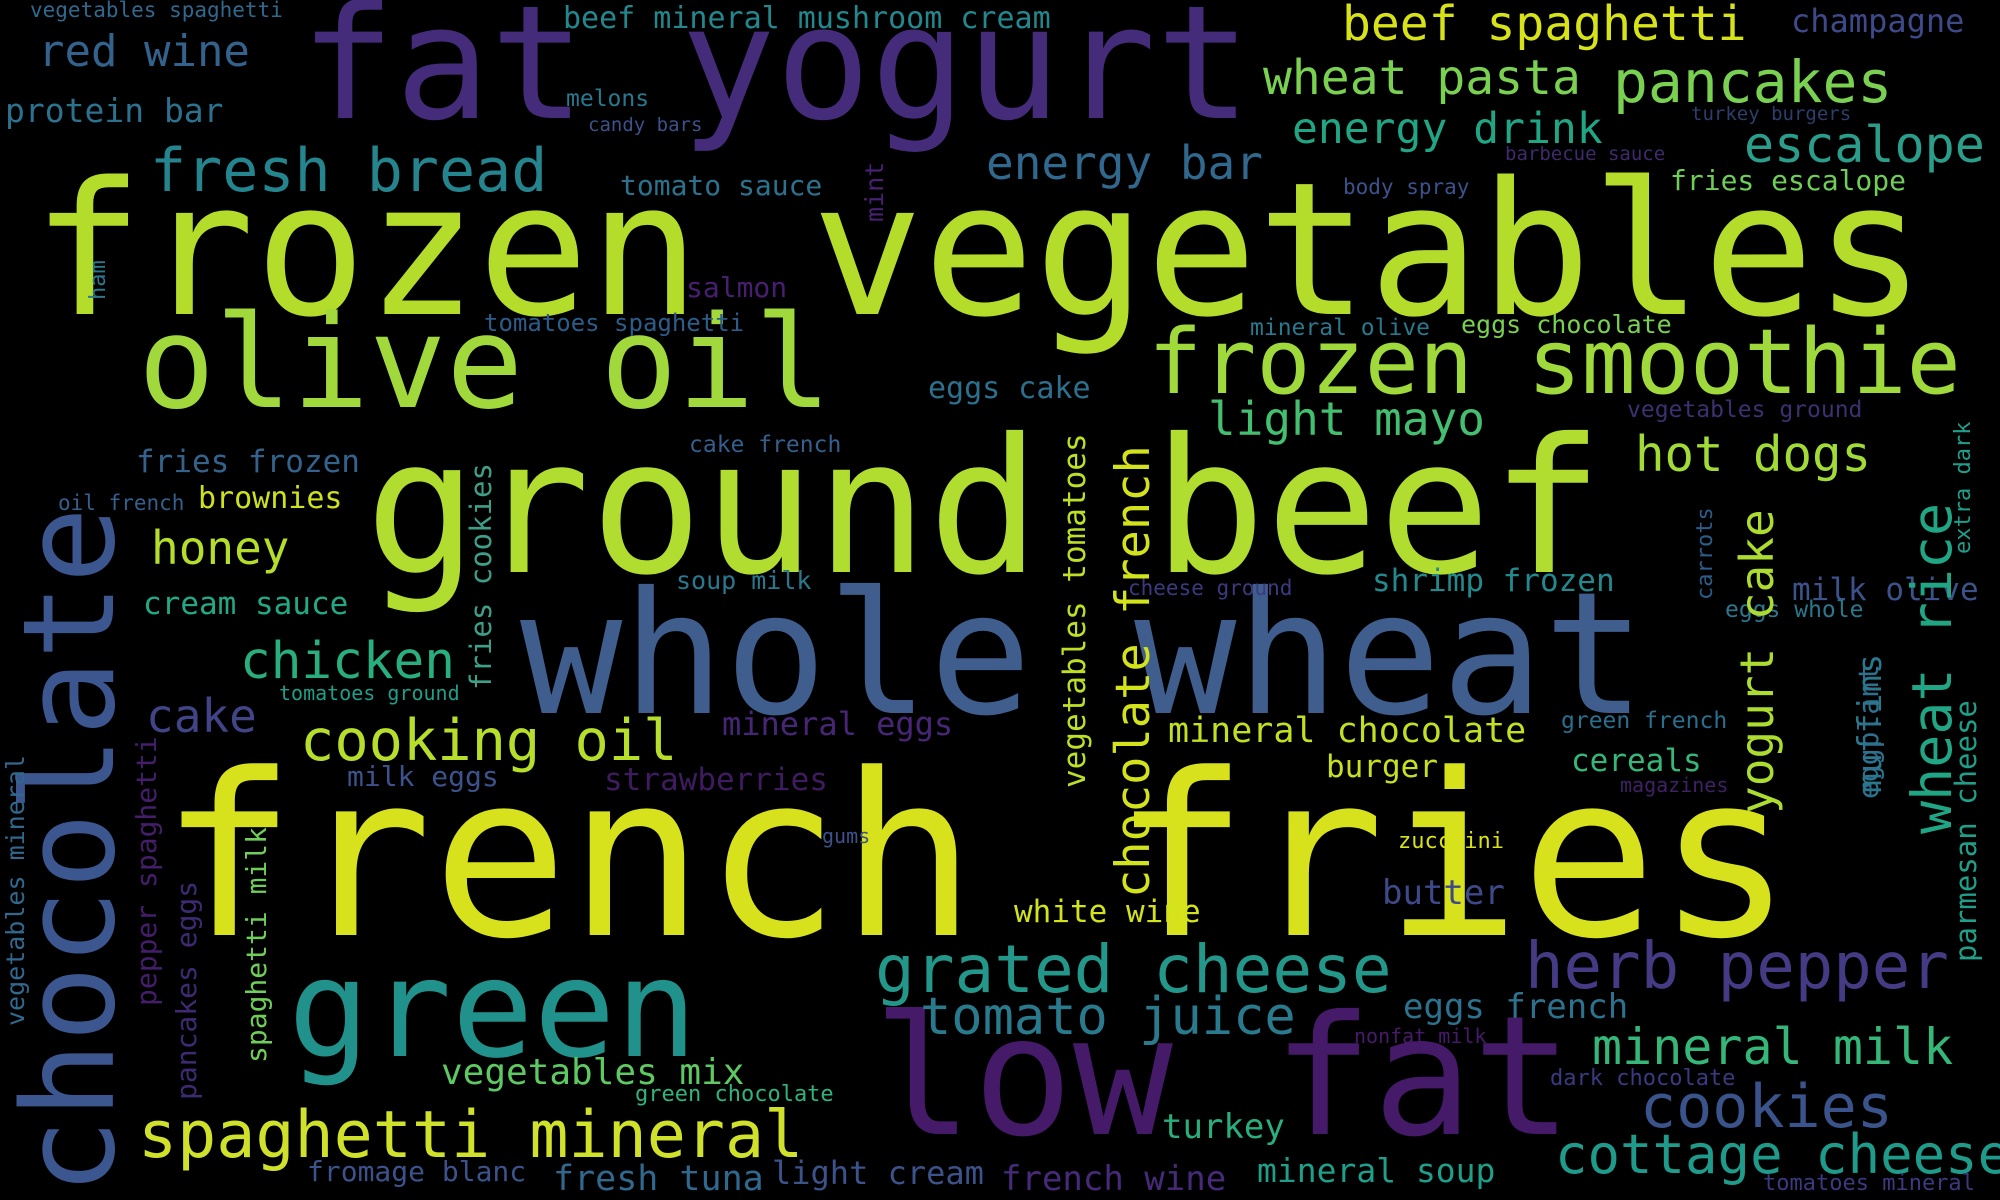  I want to click on word: zucchini, so click(1451, 841).